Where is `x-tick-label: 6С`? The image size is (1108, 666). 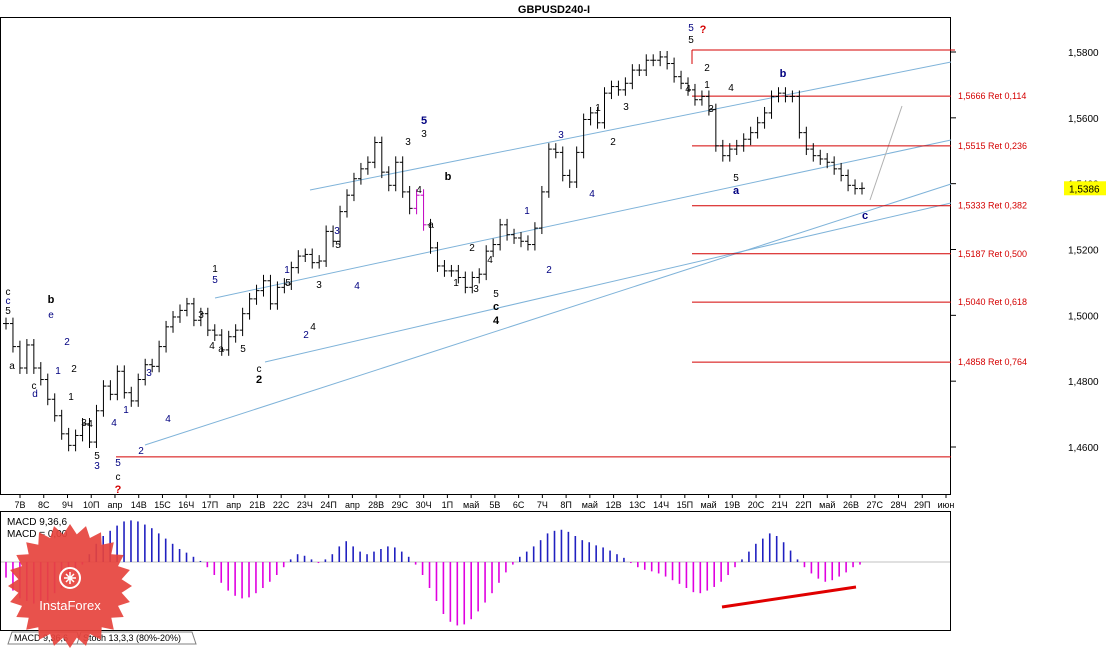
x-tick-label: 6С is located at coordinates (519, 505).